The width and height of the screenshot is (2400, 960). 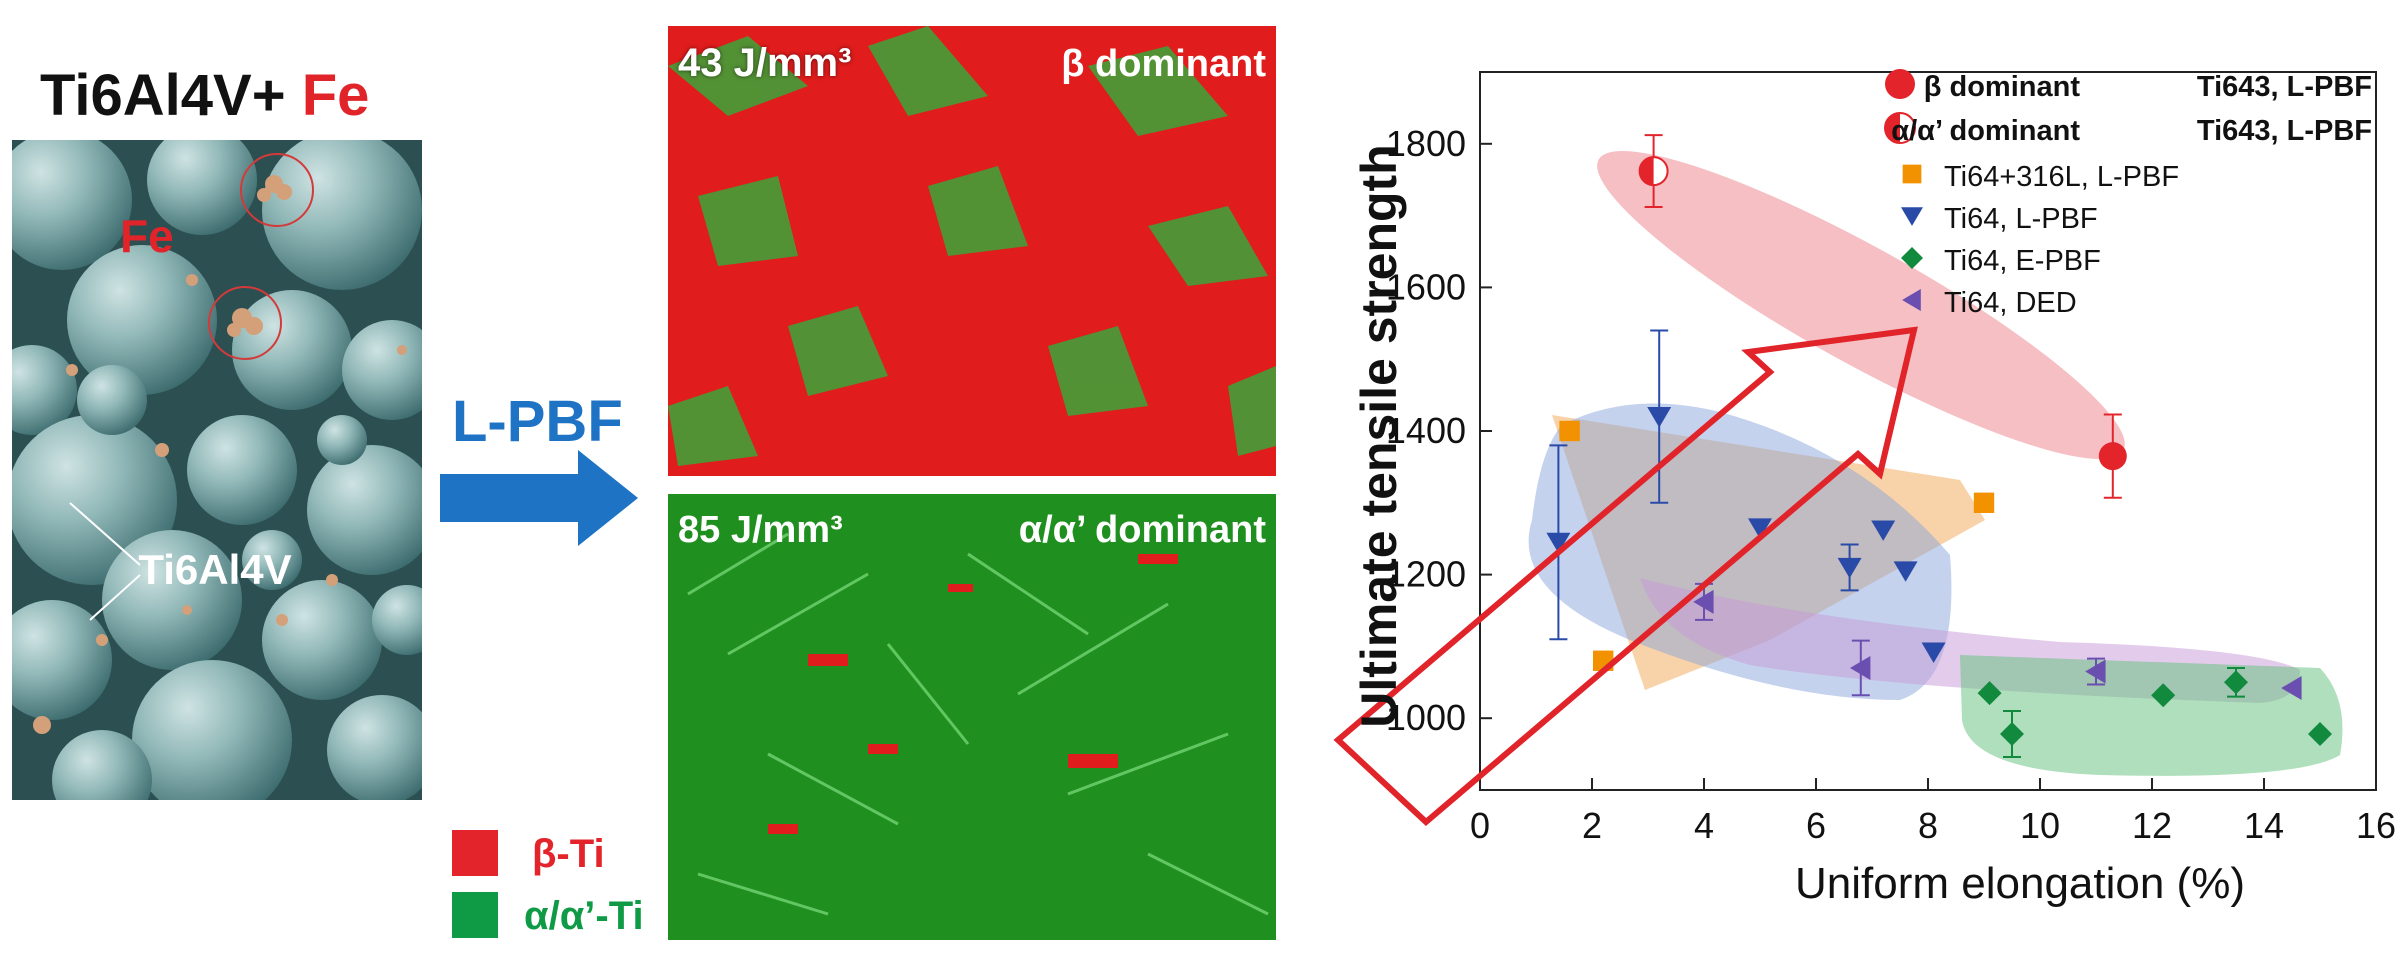 I want to click on micrograph-top-phase: β dominant, so click(x=1163, y=64).